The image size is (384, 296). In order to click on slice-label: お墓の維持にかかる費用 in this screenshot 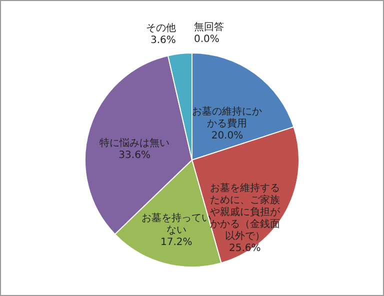, I will do `click(227, 118)`.